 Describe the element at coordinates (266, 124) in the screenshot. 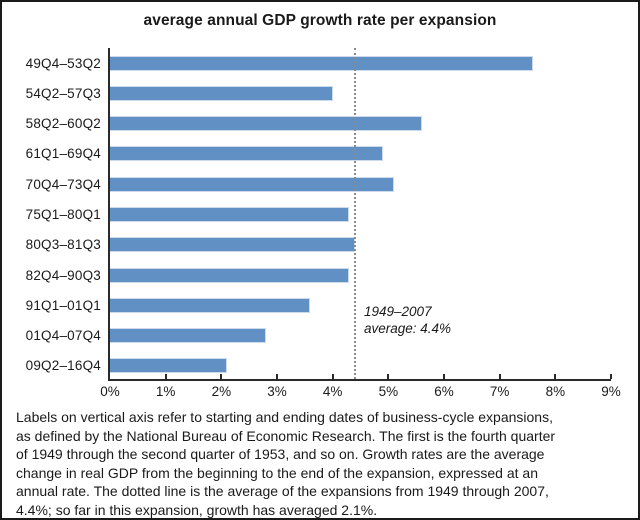

I see `bar-58Q2–60Q2` at that location.